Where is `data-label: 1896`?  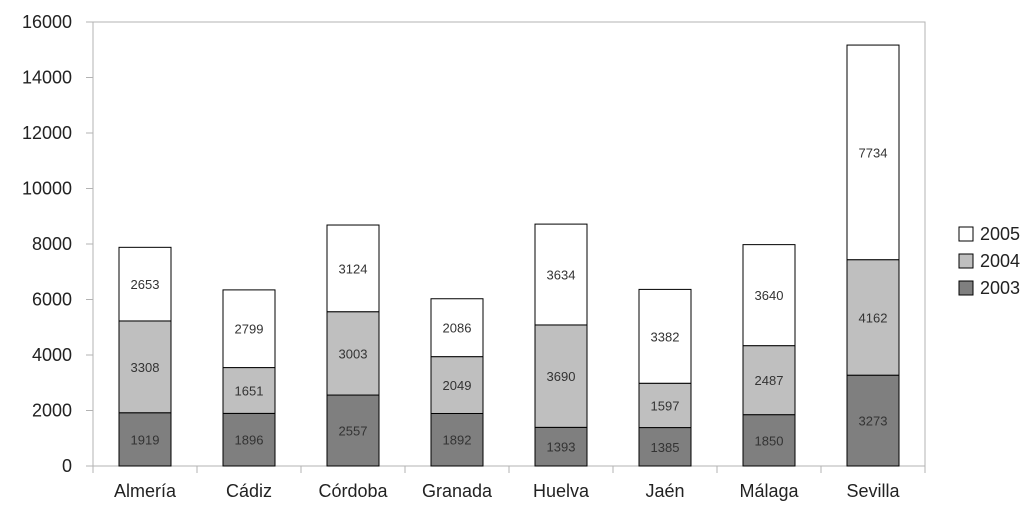
data-label: 1896 is located at coordinates (249, 440).